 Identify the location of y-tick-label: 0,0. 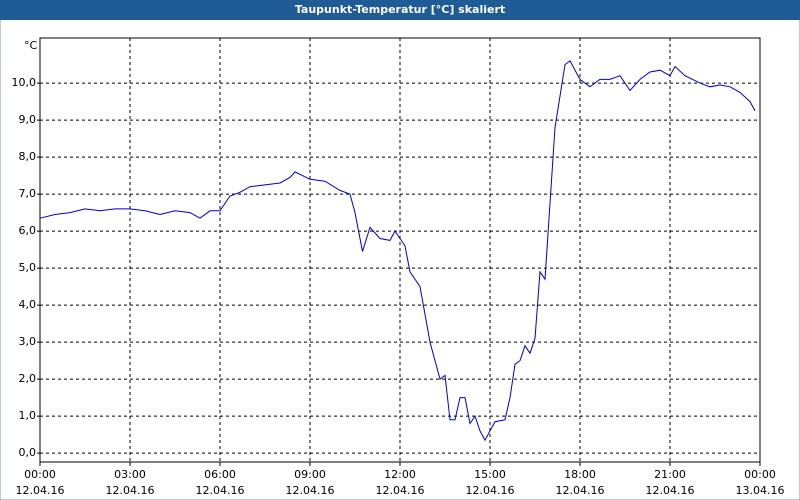
(28, 452).